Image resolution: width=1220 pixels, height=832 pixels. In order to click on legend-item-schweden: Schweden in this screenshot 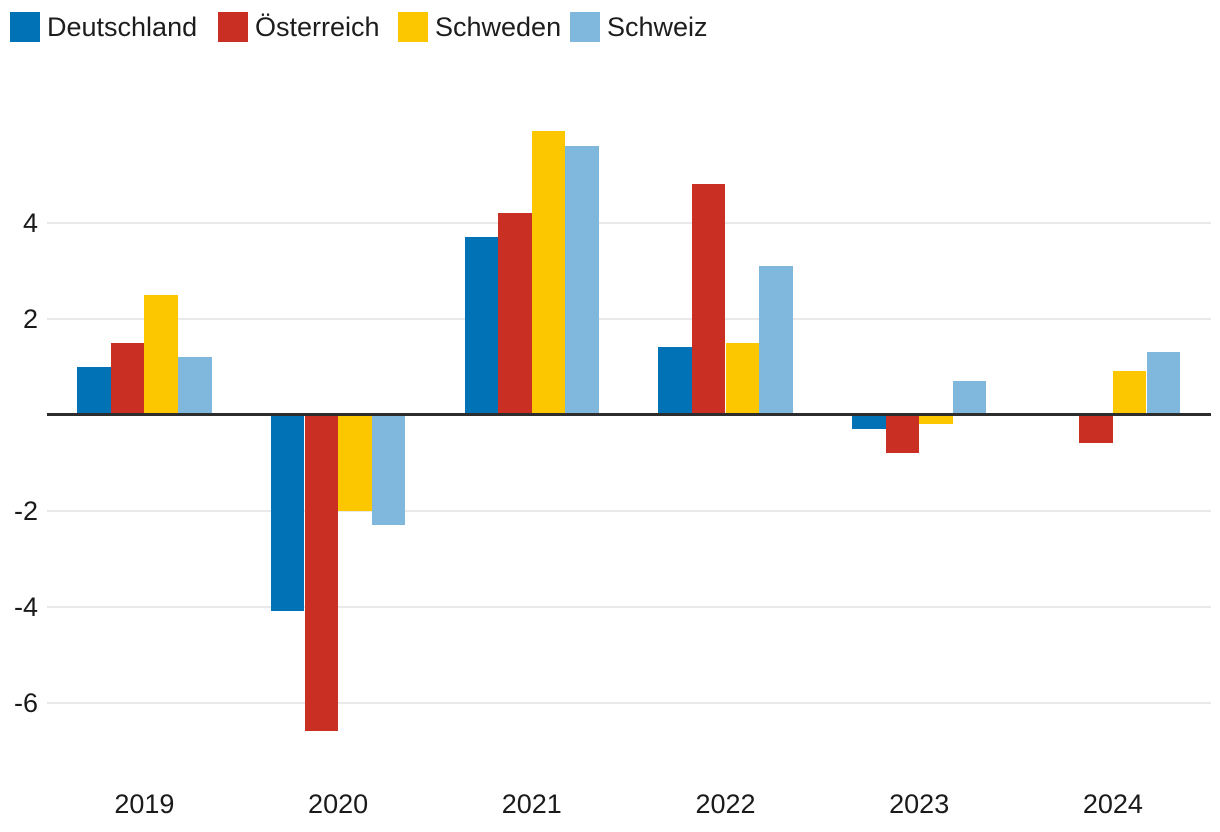, I will do `click(479, 27)`.